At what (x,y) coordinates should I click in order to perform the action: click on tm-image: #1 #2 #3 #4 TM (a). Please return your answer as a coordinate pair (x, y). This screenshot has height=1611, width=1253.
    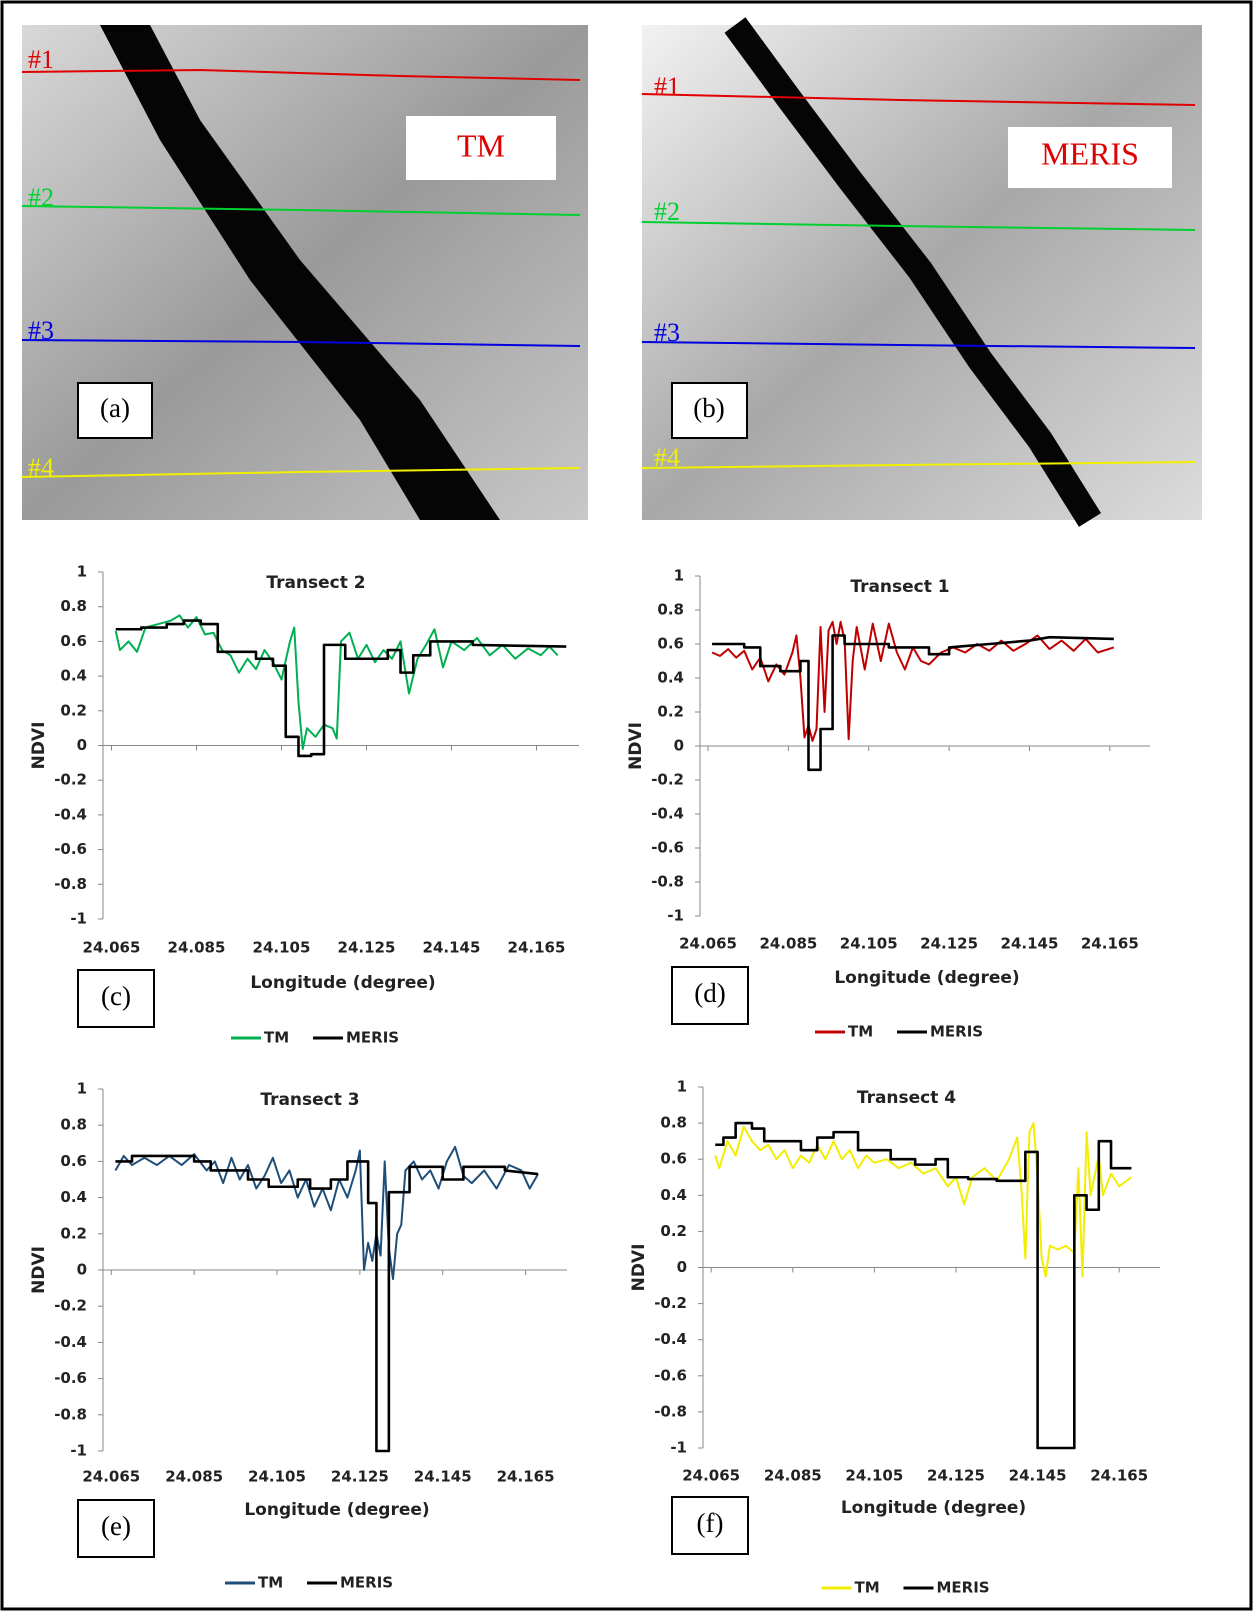
    Looking at the image, I should click on (304, 272).